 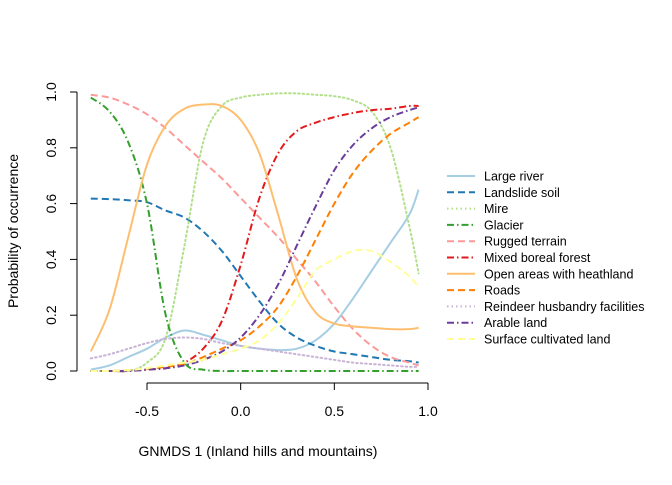 What do you see at coordinates (51, 315) in the screenshot?
I see `y-tick-label: 0.2` at bounding box center [51, 315].